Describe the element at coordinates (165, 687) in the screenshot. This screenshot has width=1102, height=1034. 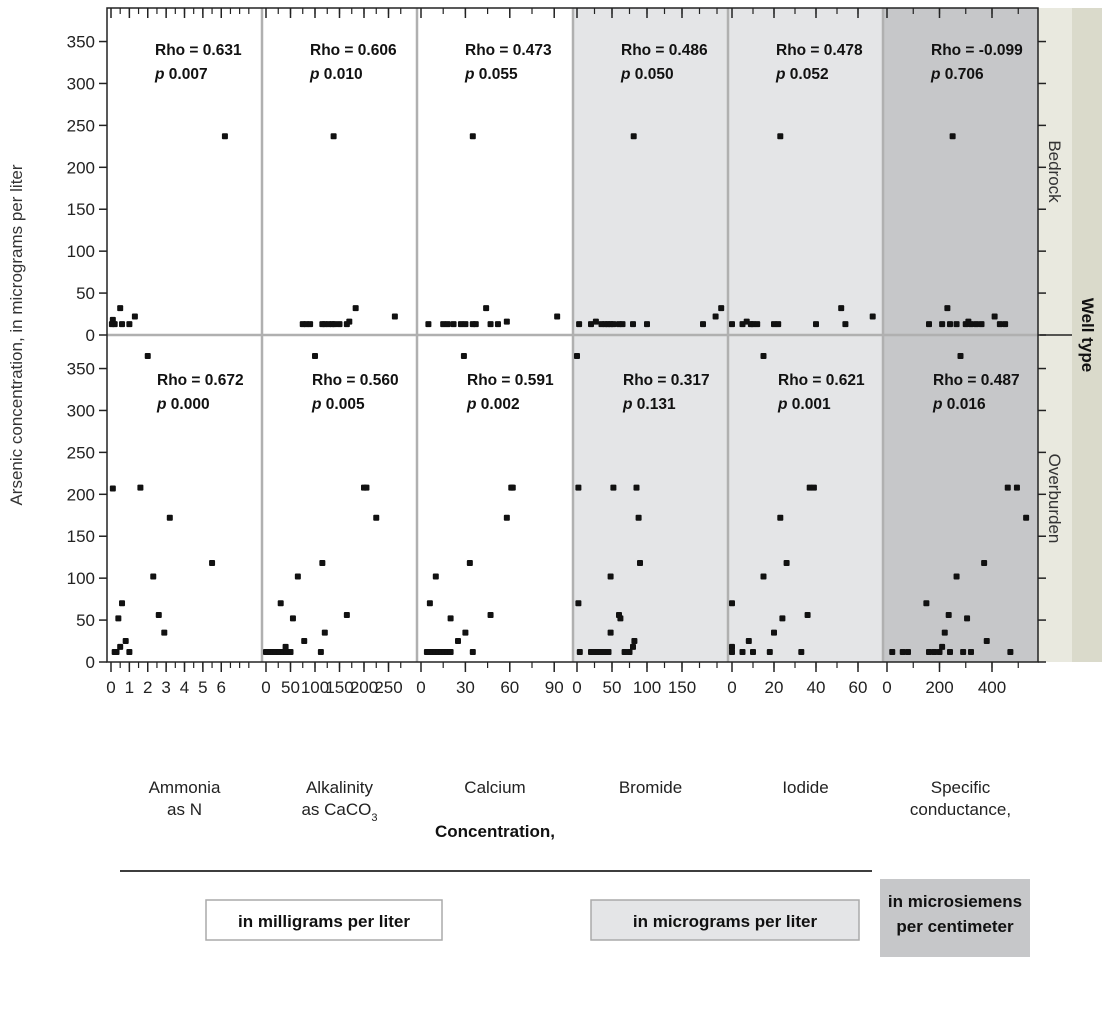
I see `x-tick-label: 3` at that location.